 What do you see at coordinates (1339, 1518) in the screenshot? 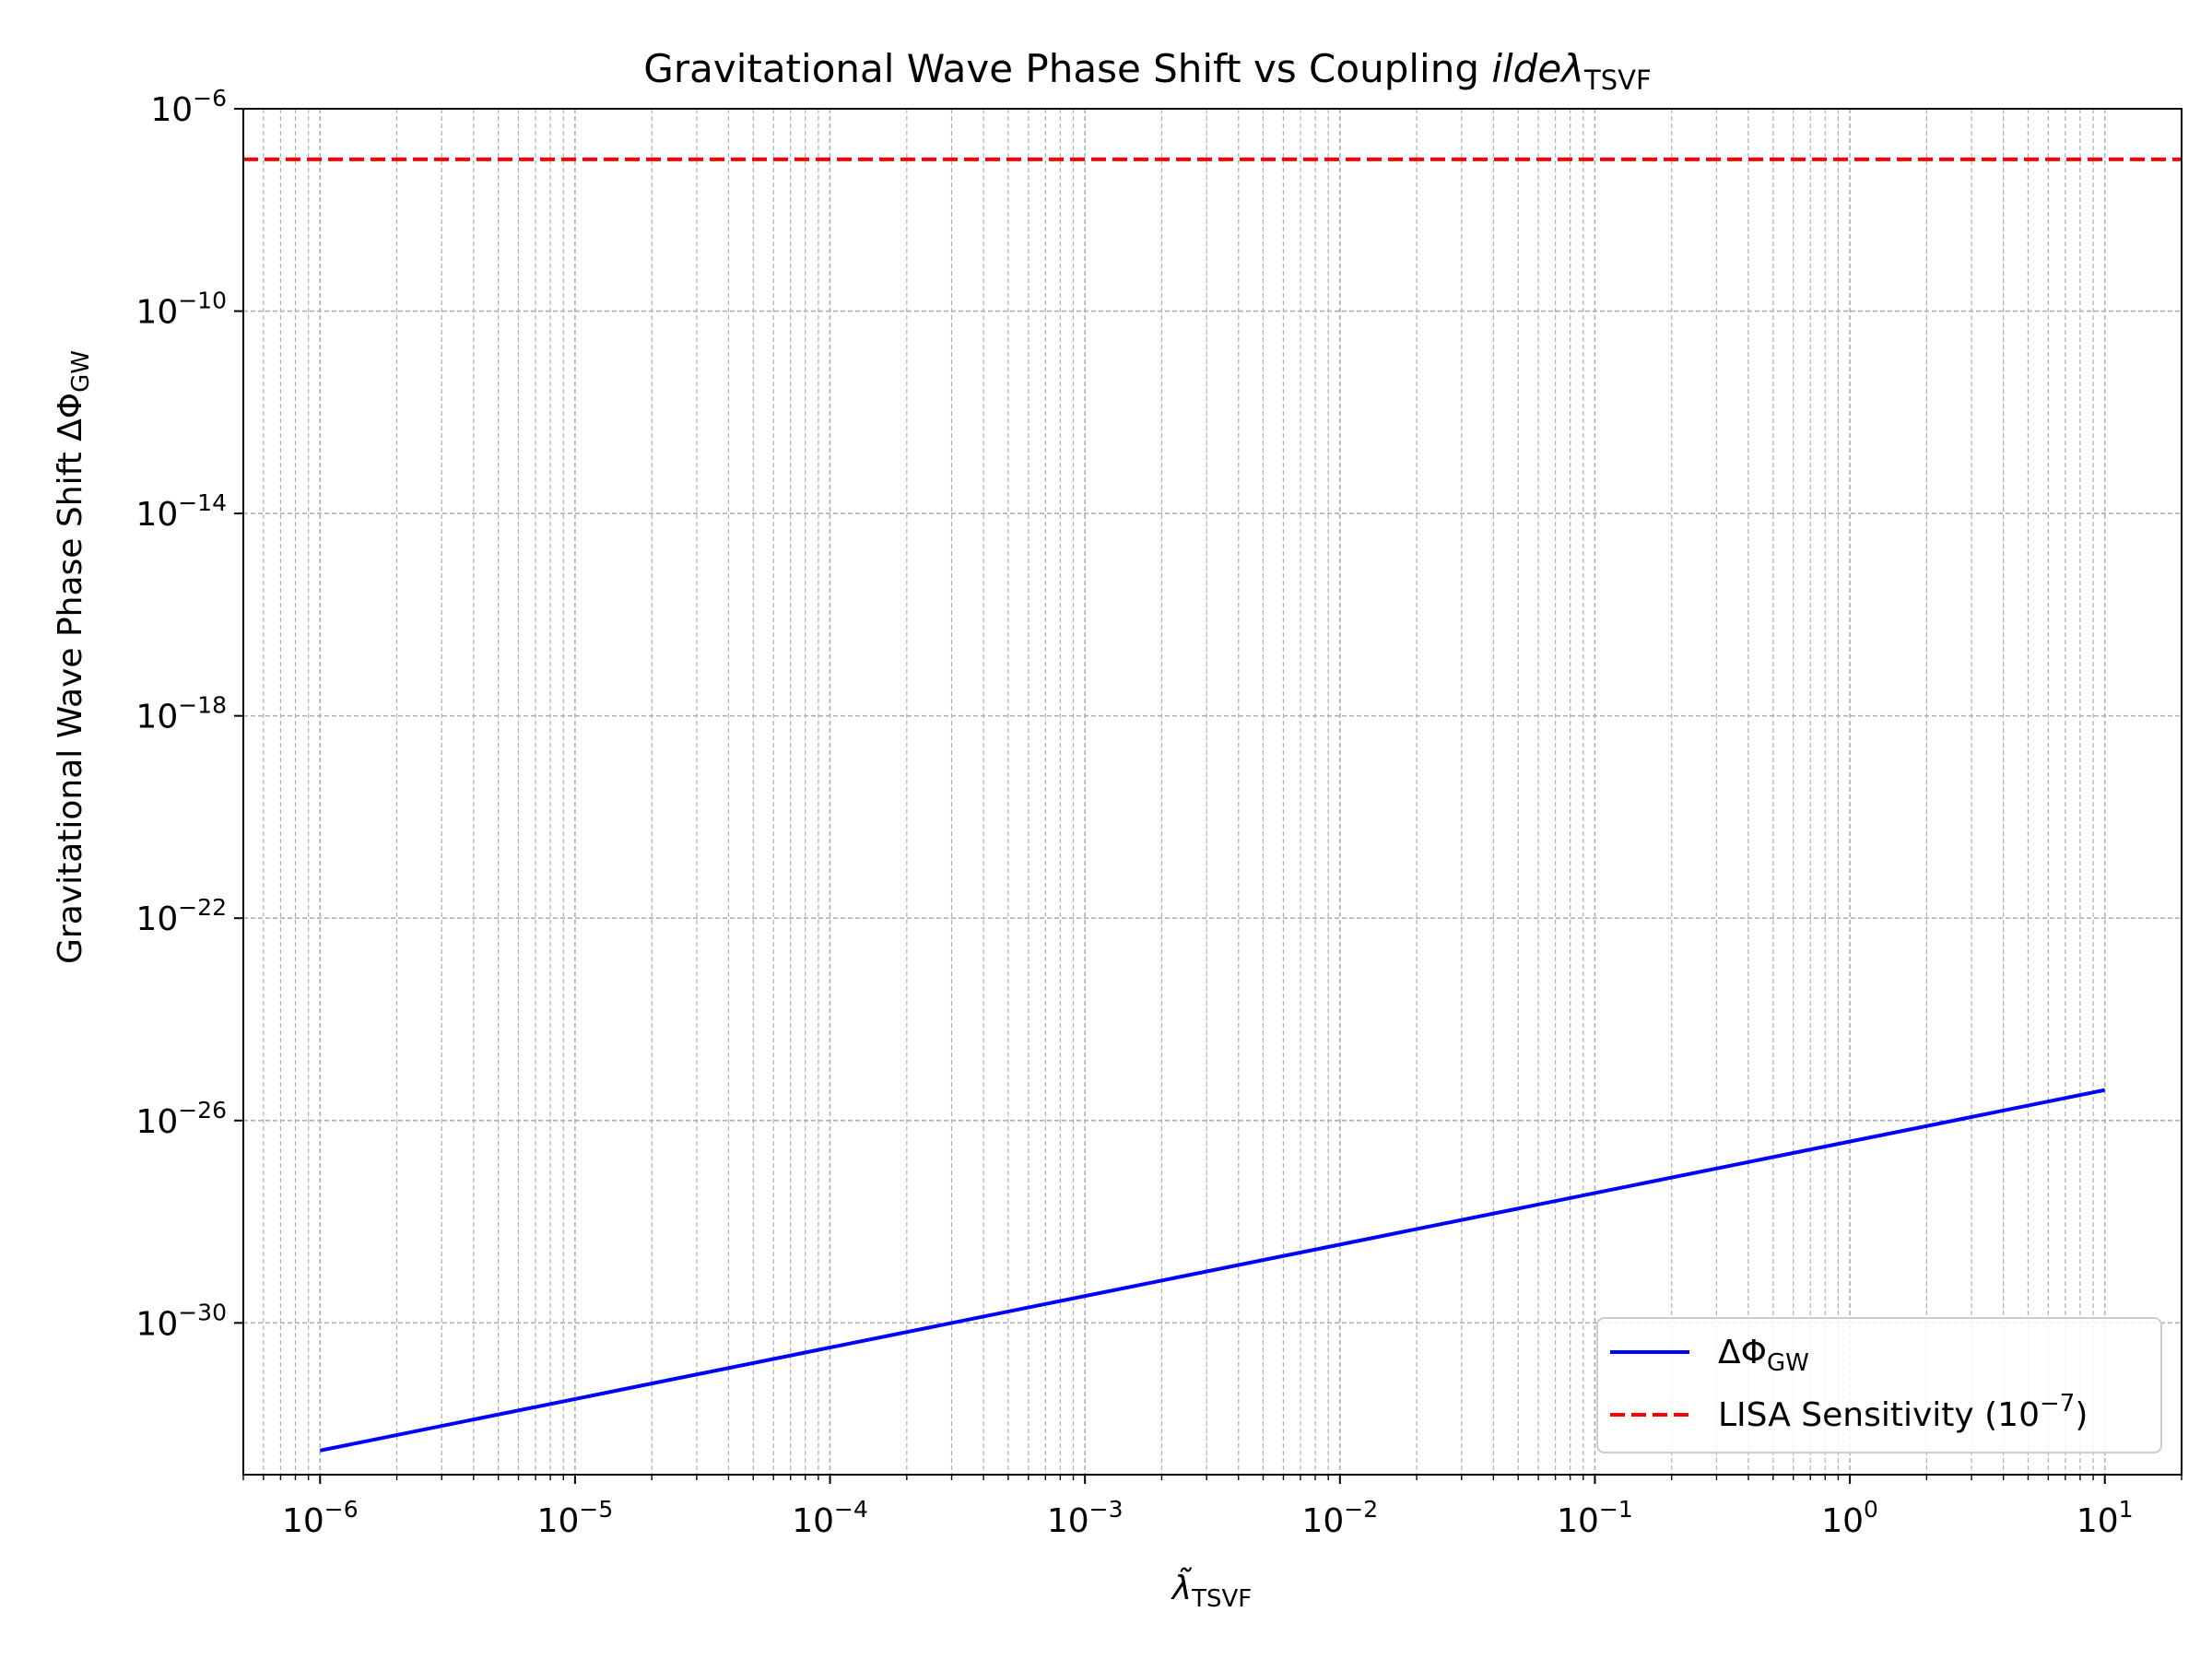
I see `x-tick-label: 10⁻²` at bounding box center [1339, 1518].